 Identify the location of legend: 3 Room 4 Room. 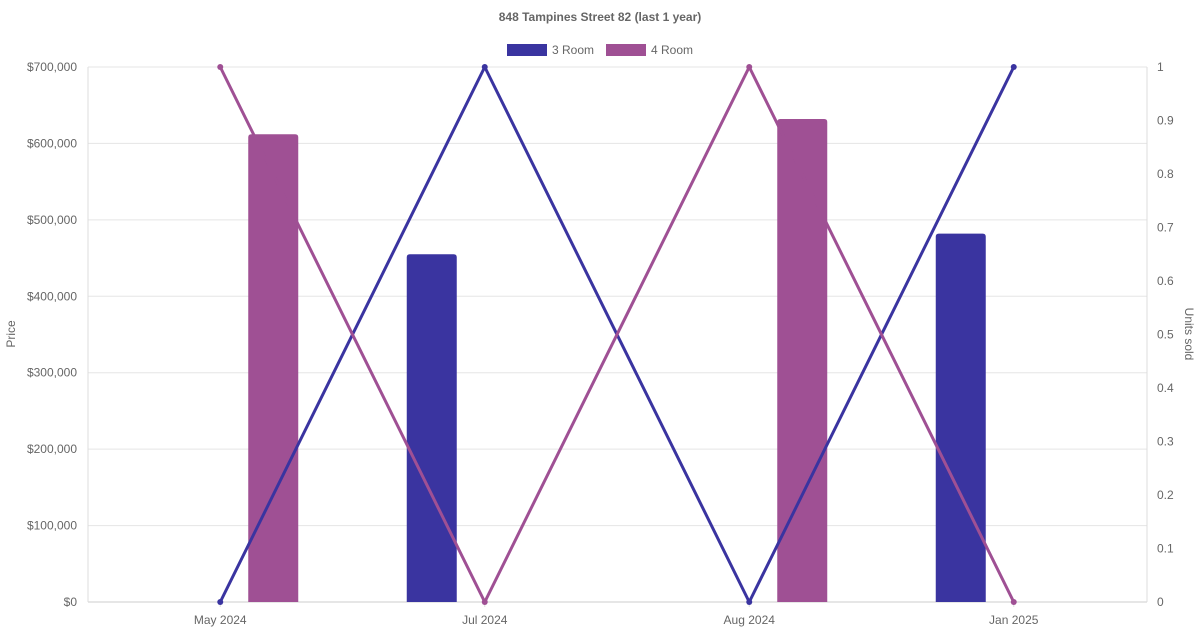
(600, 50).